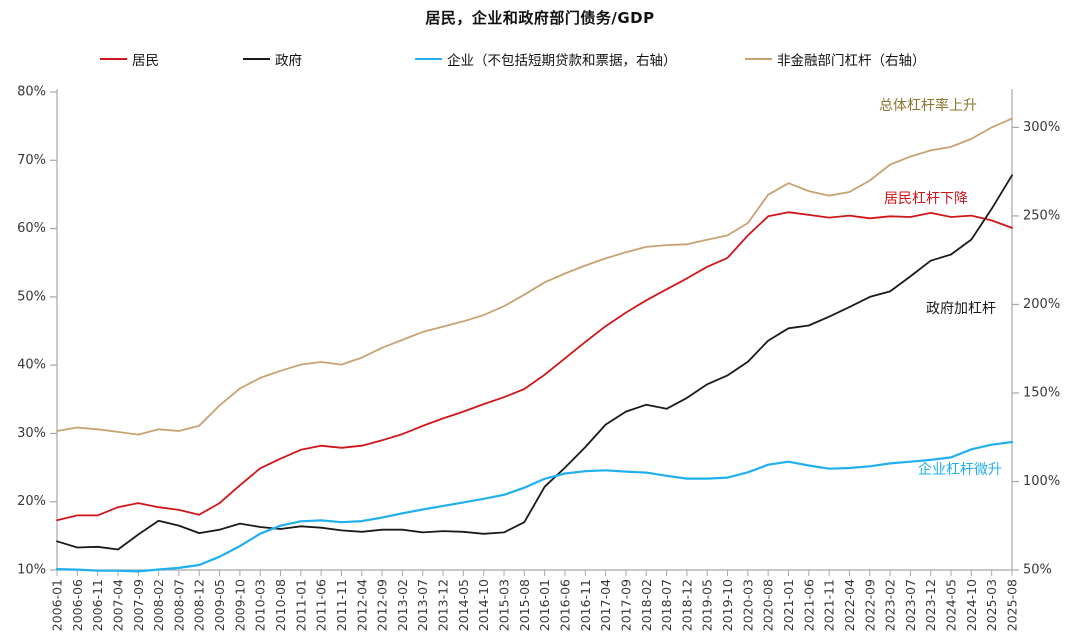 This screenshot has width=1080, height=643. What do you see at coordinates (808, 605) in the screenshot?
I see `svg-text: 2021-06` at bounding box center [808, 605].